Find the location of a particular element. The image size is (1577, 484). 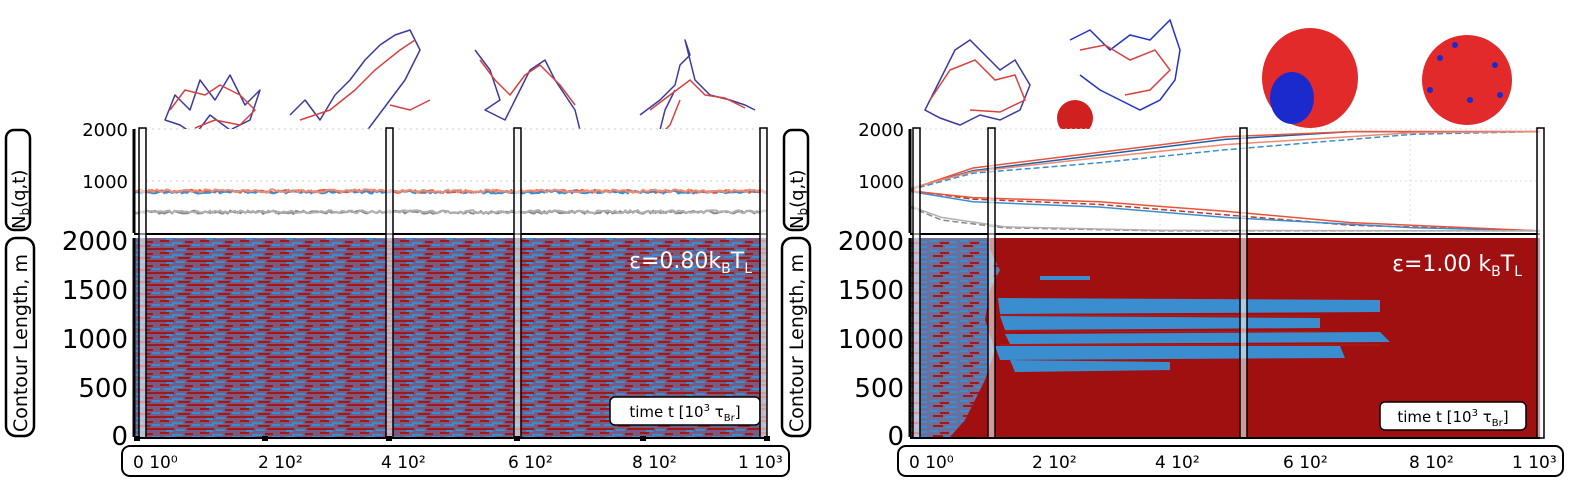

left-polymer-snapshots is located at coordinates (460, 87).